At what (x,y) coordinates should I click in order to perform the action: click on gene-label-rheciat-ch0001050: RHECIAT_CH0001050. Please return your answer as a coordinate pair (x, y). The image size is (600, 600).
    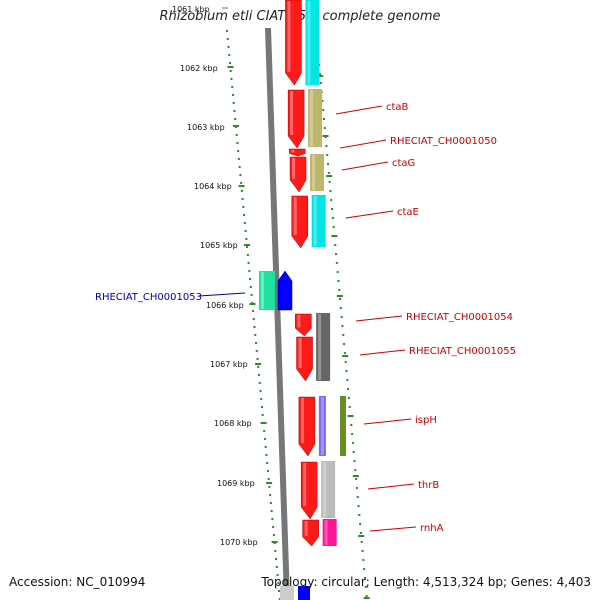
    Looking at the image, I should click on (443, 141).